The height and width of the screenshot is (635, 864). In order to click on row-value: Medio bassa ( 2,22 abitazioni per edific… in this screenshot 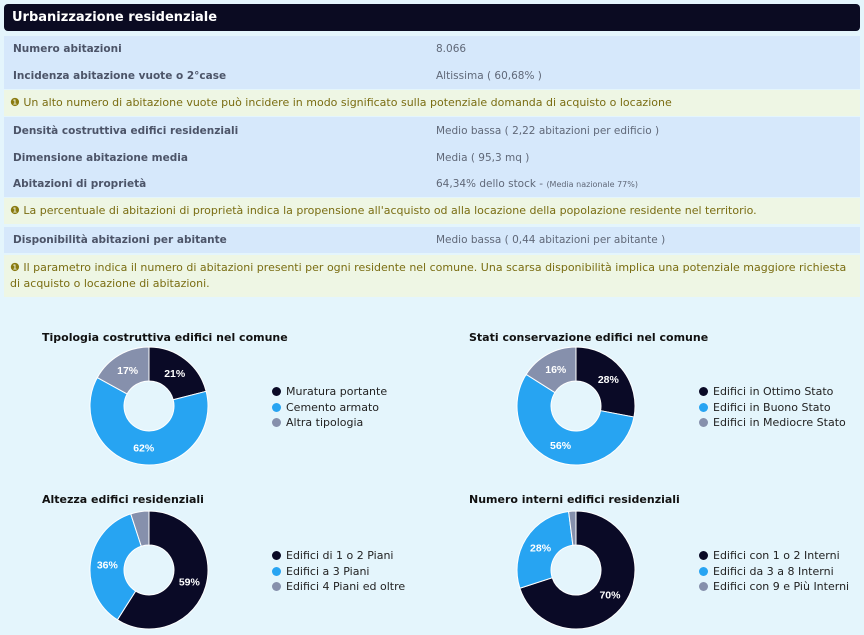, I will do `click(548, 130)`.